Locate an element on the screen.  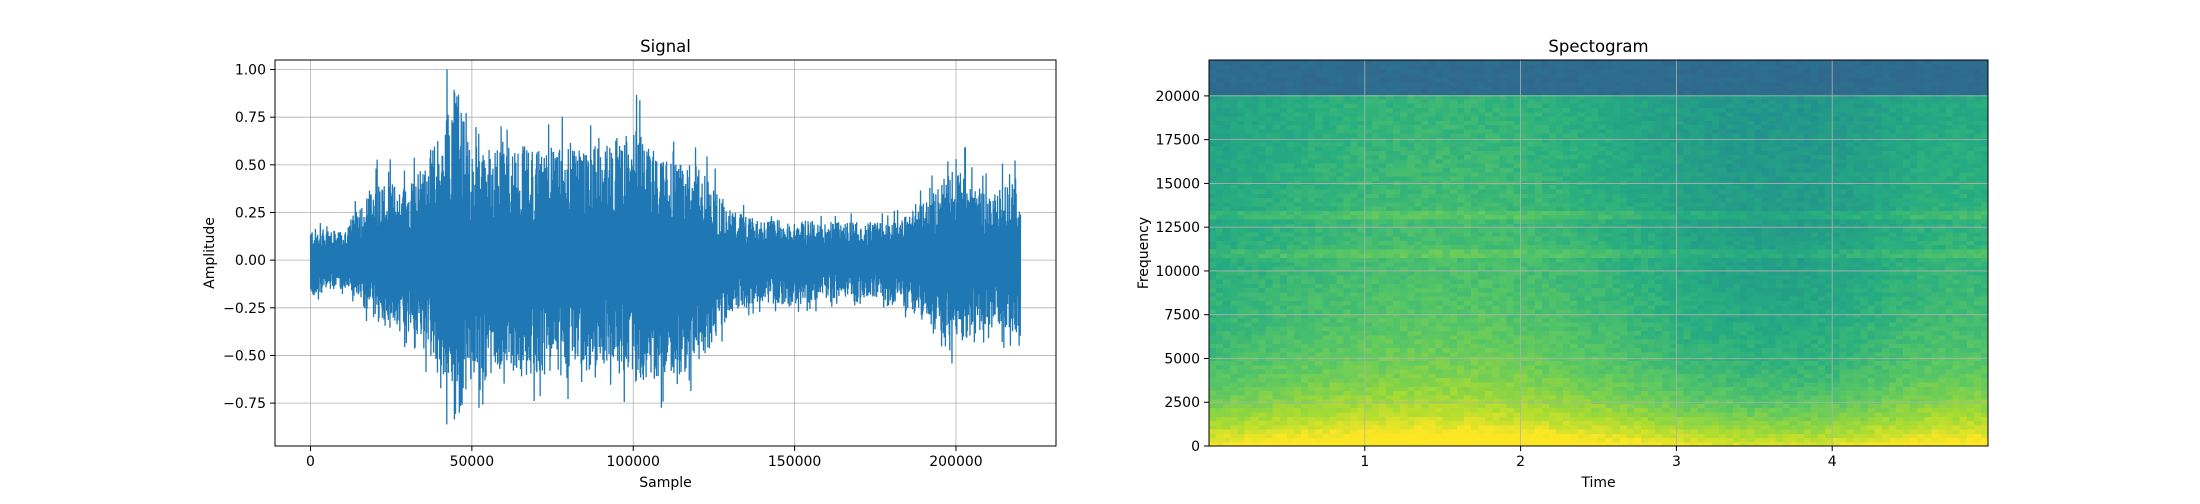
signal-y-tick-label: 0.00 is located at coordinates (250, 261).